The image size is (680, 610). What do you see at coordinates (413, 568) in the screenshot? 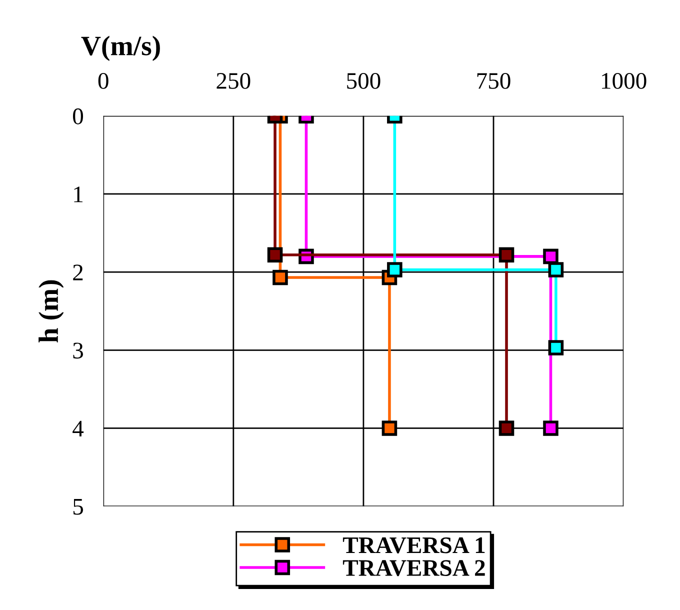
I see `legend-label: TRAVERSA 2` at bounding box center [413, 568].